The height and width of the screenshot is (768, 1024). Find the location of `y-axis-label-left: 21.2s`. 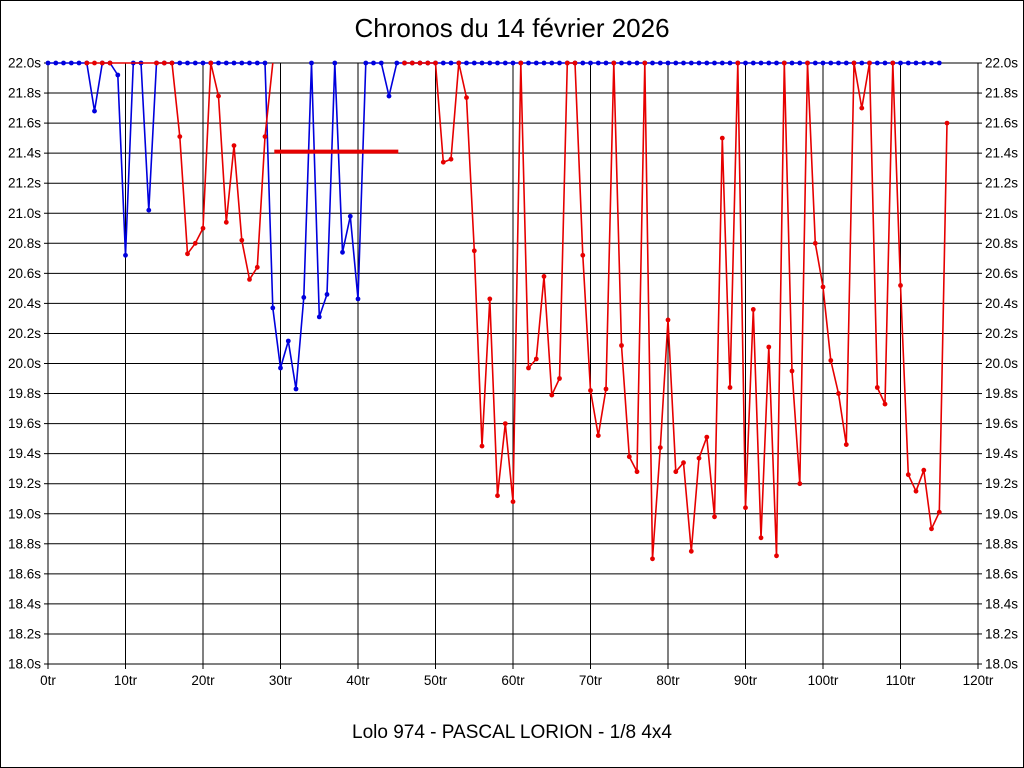

y-axis-label-left: 21.2s is located at coordinates (24, 183).